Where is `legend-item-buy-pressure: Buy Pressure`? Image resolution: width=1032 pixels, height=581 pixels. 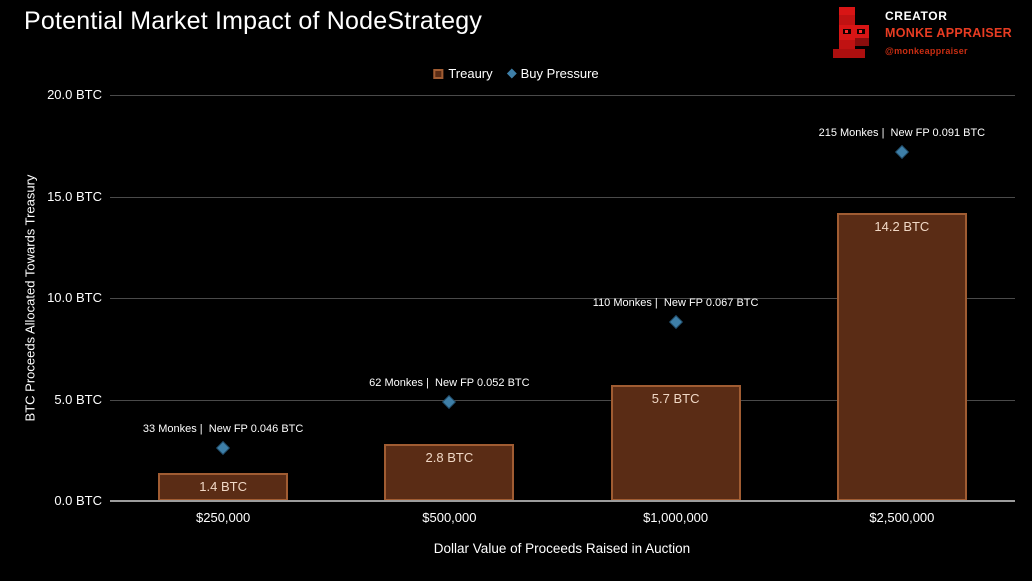 legend-item-buy-pressure: Buy Pressure is located at coordinates (553, 73).